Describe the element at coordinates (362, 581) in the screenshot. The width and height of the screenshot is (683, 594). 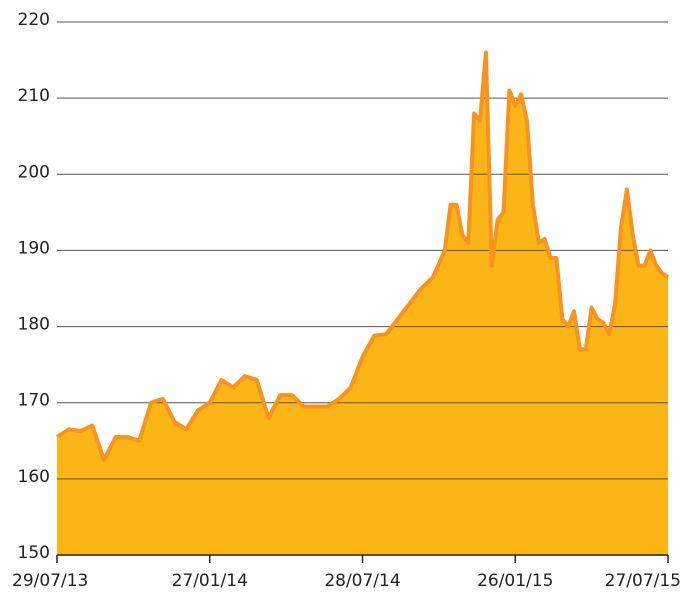
I see `x-tick-label: 28/07/14` at that location.